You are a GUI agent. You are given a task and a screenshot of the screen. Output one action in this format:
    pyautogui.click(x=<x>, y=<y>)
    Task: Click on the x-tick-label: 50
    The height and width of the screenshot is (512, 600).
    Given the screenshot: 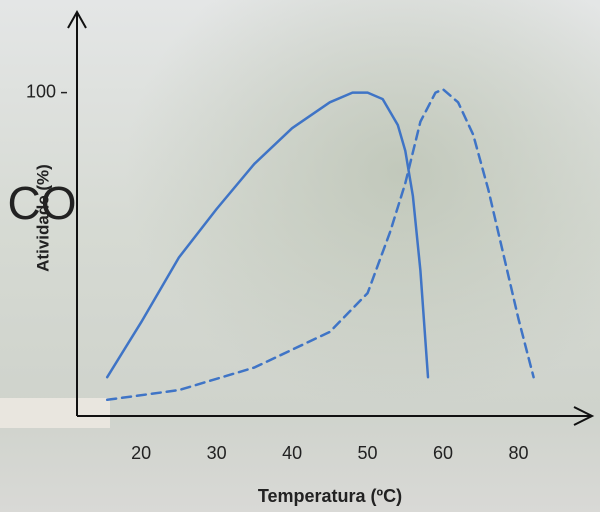 What is the action you would take?
    pyautogui.click(x=368, y=453)
    